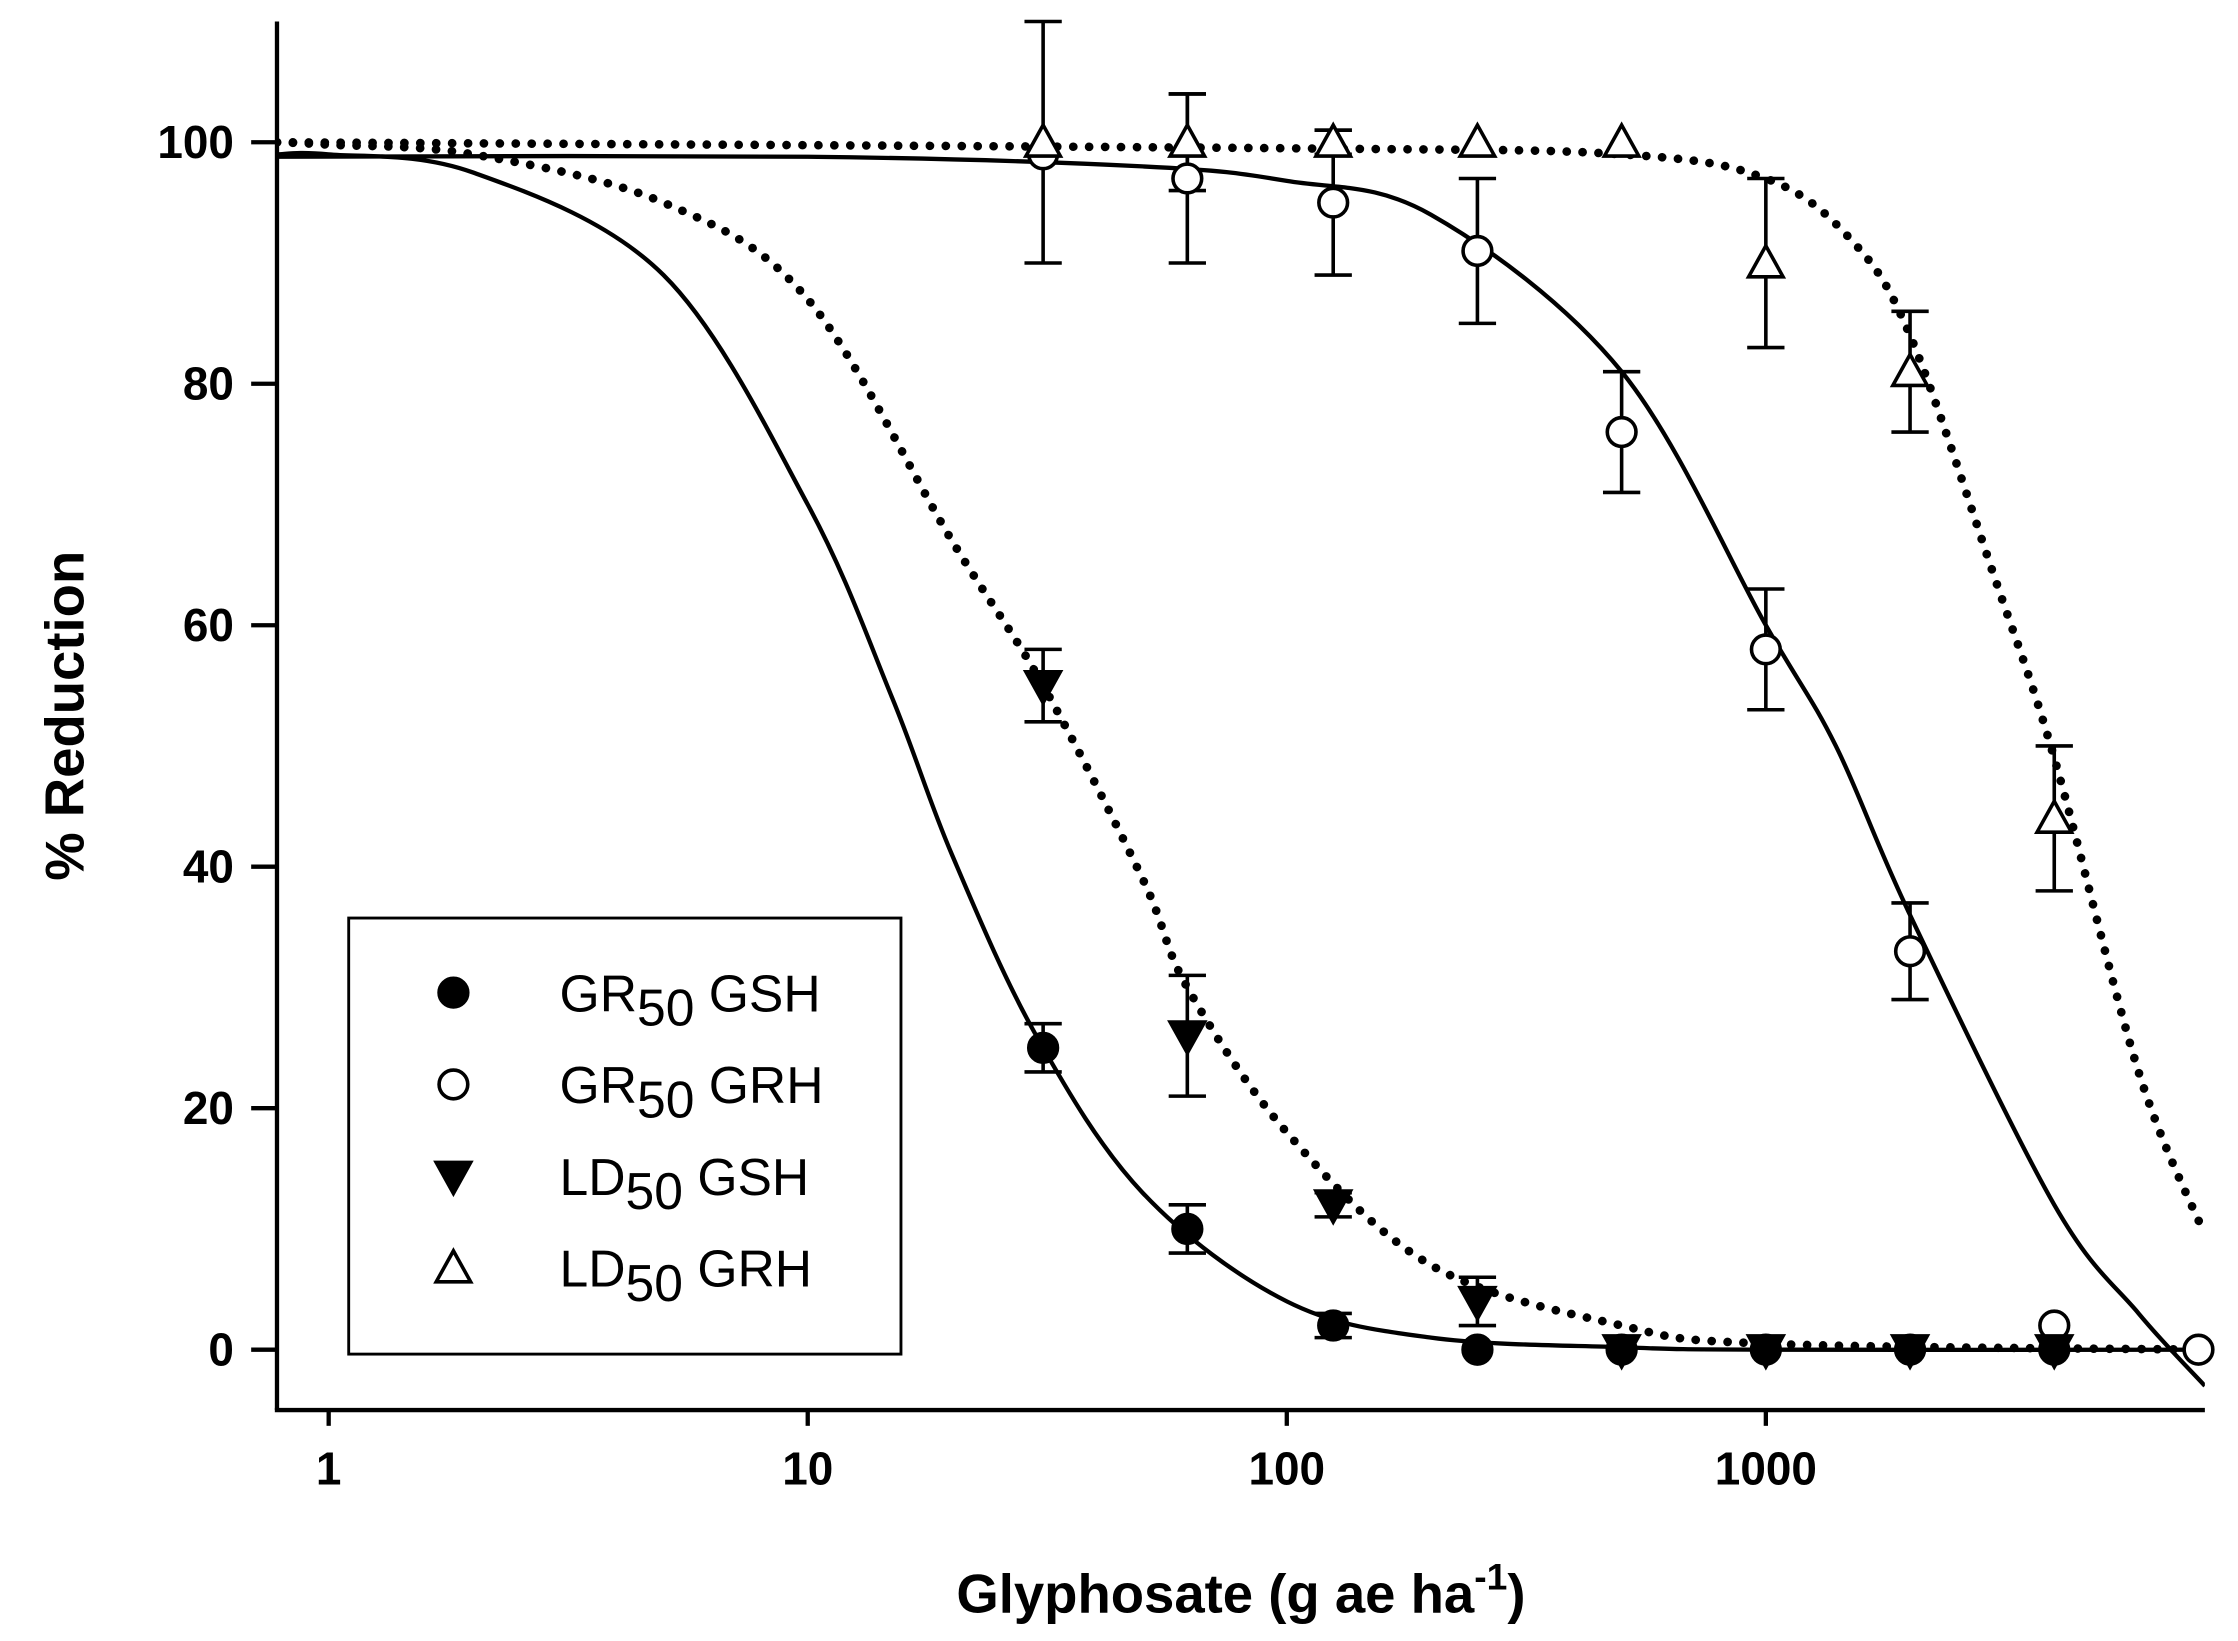 Image resolution: width=2238 pixels, height=1641 pixels. What do you see at coordinates (1516, 1593) in the screenshot?
I see `x-axis-title-part: )` at bounding box center [1516, 1593].